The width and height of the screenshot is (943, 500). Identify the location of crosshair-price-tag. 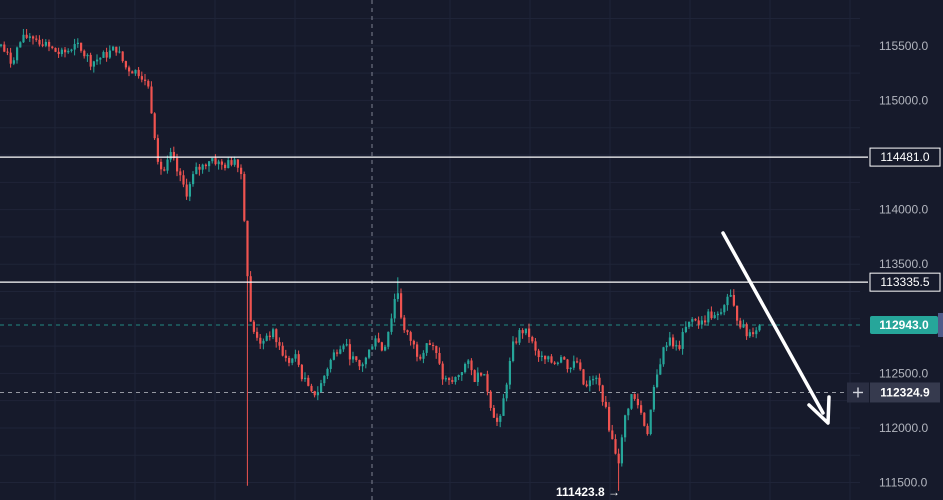
(905, 392).